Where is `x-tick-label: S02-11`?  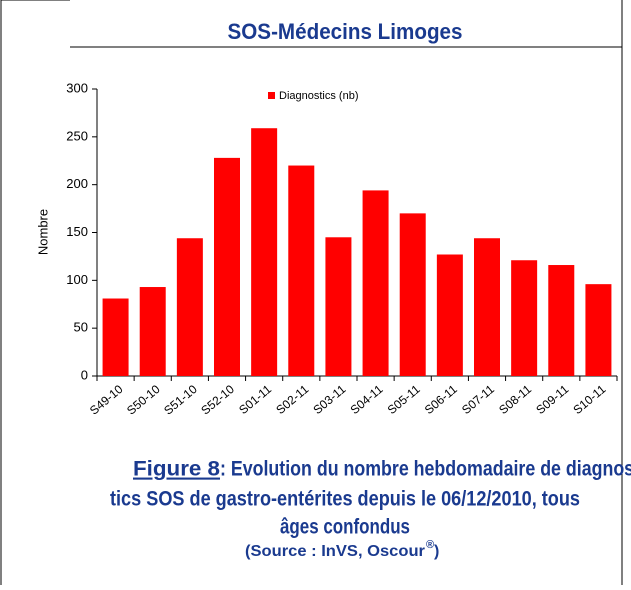
x-tick-label: S02-11 is located at coordinates (292, 399).